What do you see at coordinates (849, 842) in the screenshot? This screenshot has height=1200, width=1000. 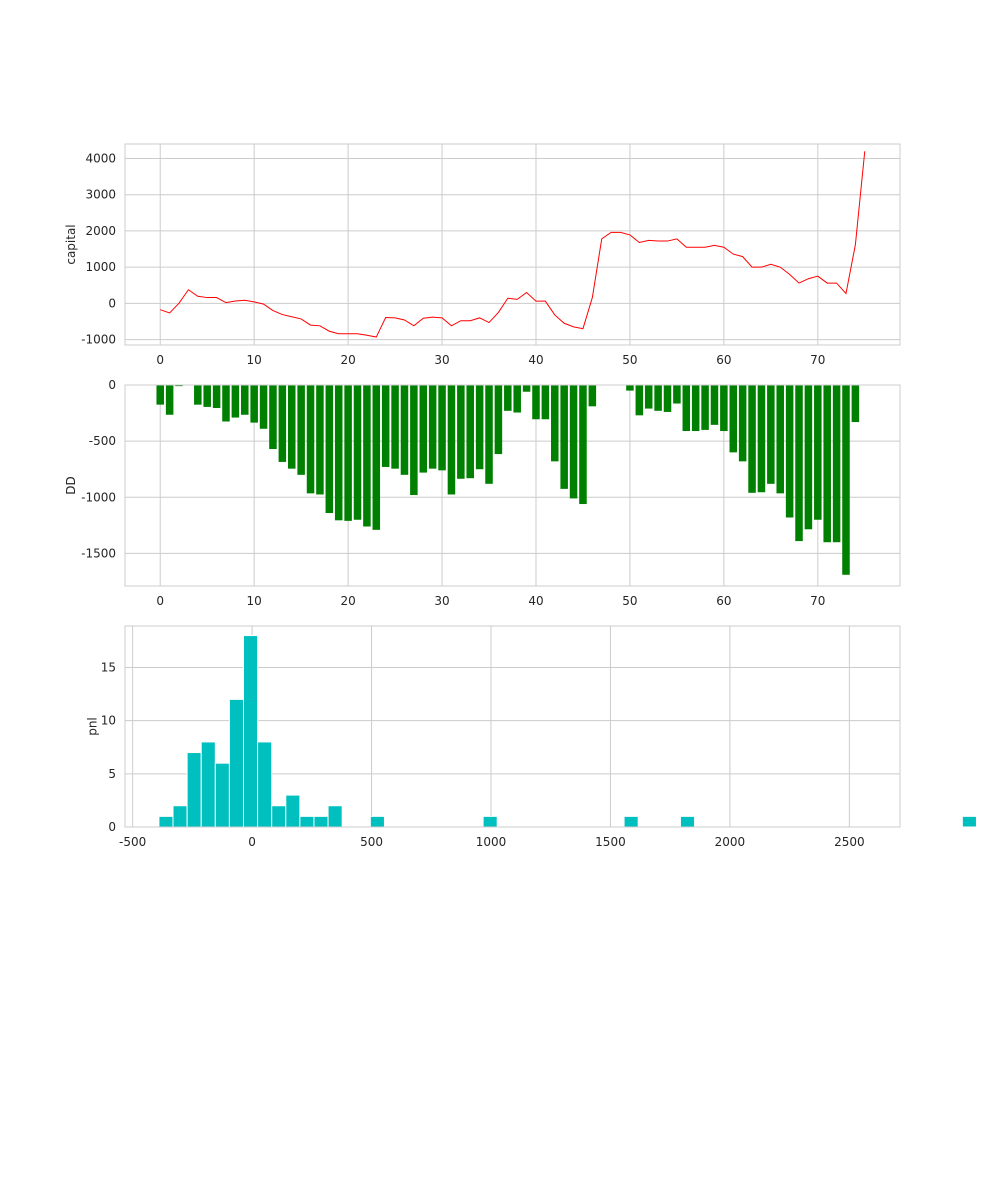 I see `x-tick-label: 2500` at bounding box center [849, 842].